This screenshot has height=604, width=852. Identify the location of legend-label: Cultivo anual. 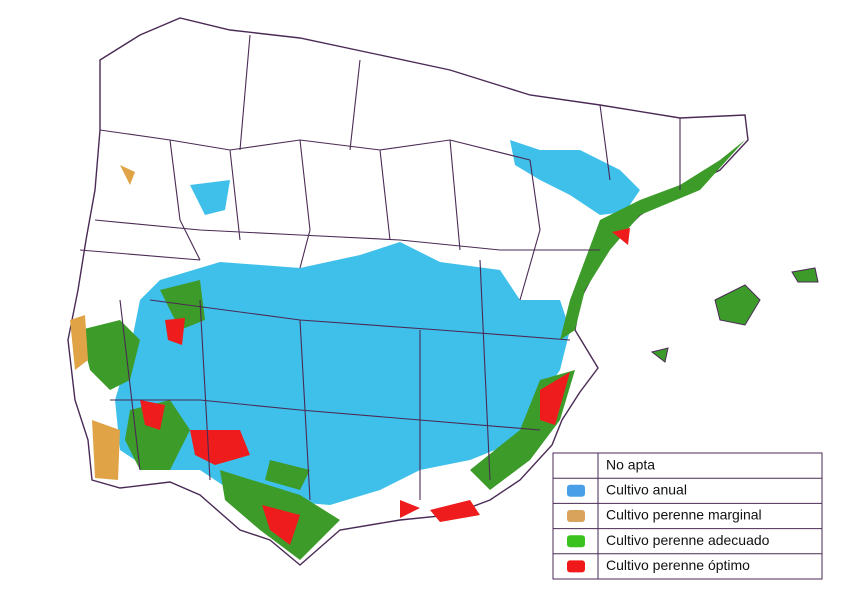
(646, 490).